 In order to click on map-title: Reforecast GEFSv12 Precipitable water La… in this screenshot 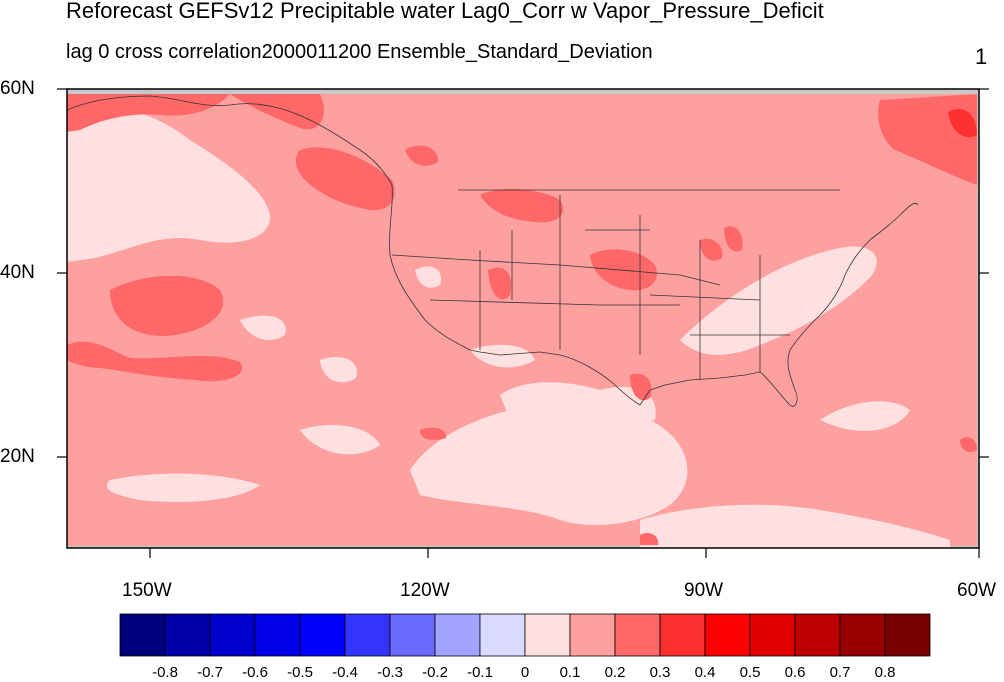, I will do `click(445, 11)`.